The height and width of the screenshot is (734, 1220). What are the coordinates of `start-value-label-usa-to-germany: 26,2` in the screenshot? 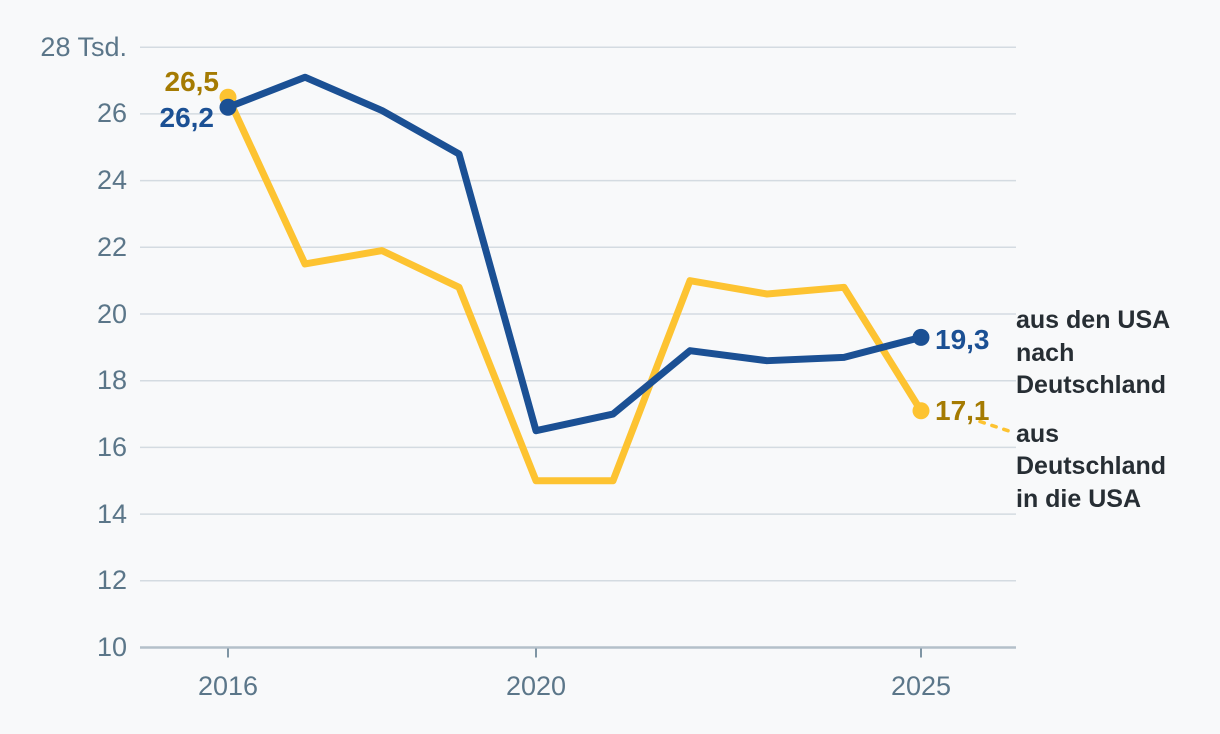 It's located at (187, 117).